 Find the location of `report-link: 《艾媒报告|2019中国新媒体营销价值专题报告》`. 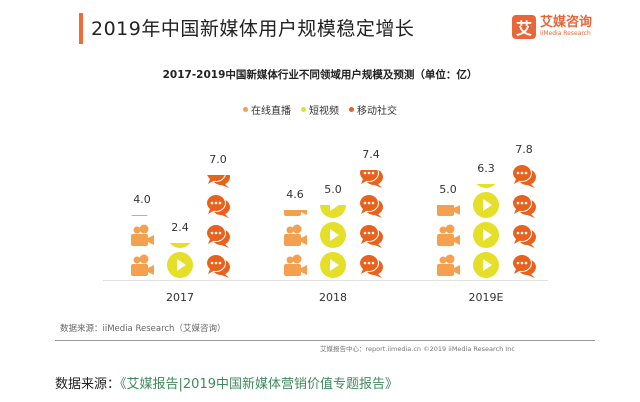

report-link: 《艾媒报告|2019中国新媒体营销价值专题报告》 is located at coordinates (259, 384).